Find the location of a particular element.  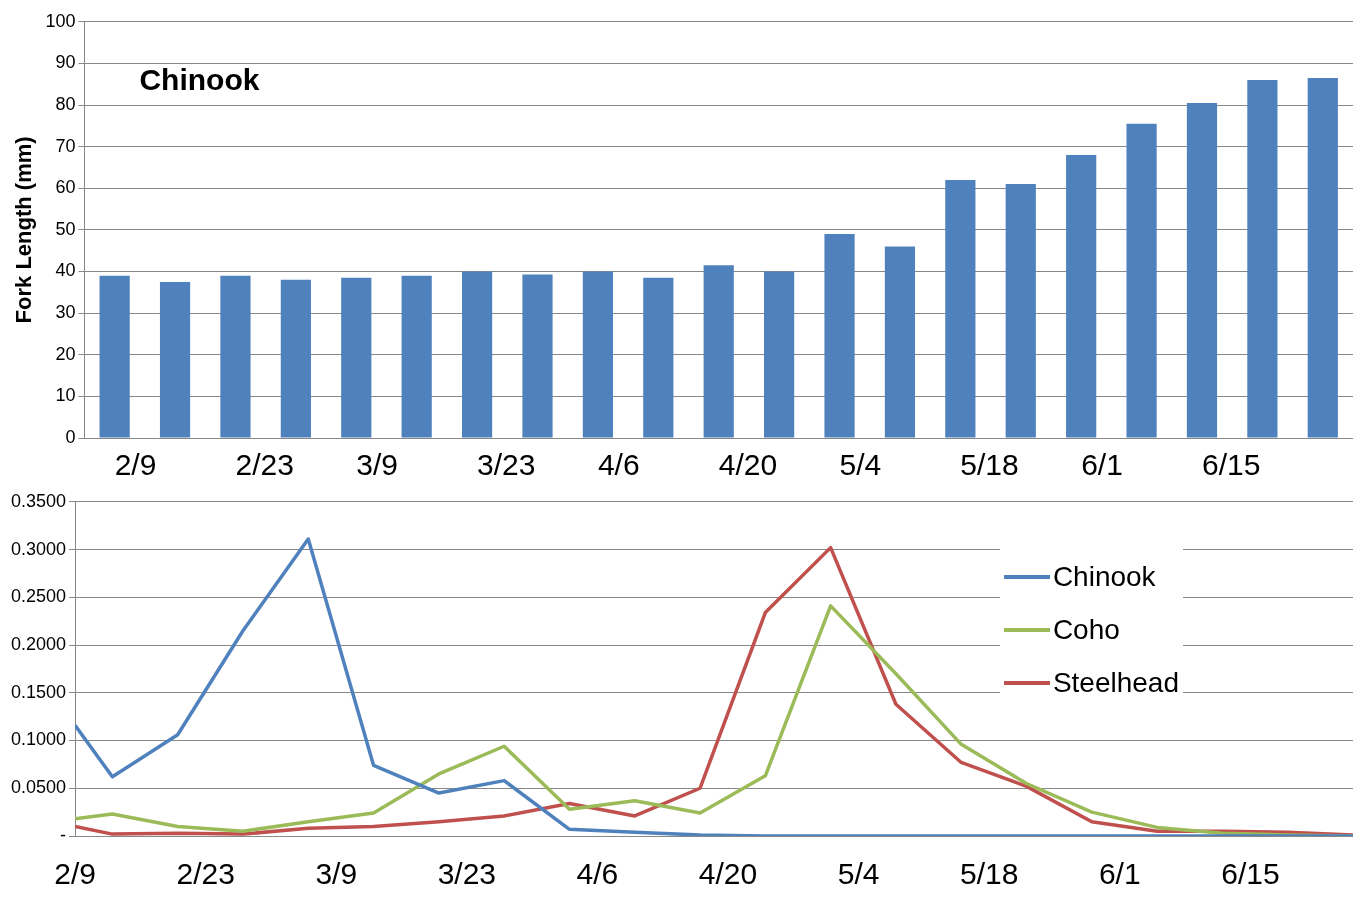

y-tick-label: 30 is located at coordinates (65, 312).